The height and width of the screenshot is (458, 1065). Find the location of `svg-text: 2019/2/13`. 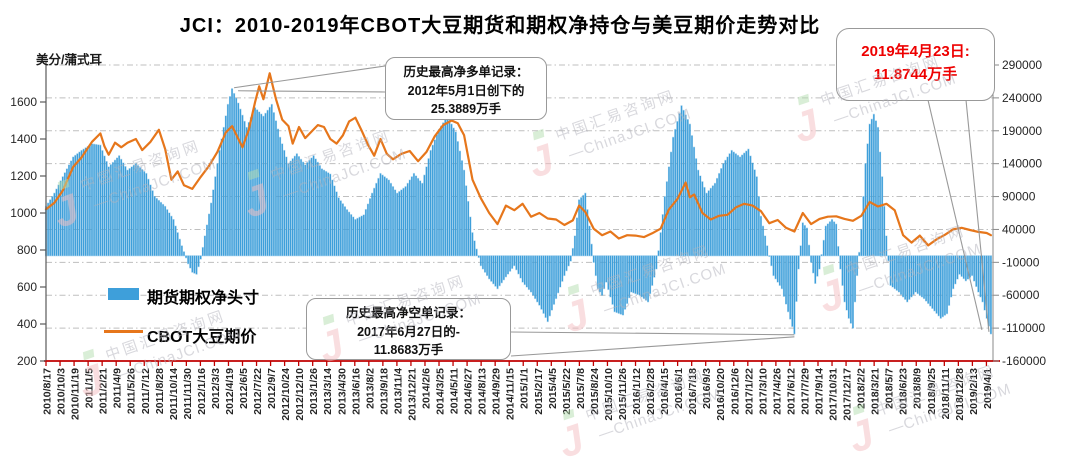

svg-text: 2019/2/13 is located at coordinates (974, 391).